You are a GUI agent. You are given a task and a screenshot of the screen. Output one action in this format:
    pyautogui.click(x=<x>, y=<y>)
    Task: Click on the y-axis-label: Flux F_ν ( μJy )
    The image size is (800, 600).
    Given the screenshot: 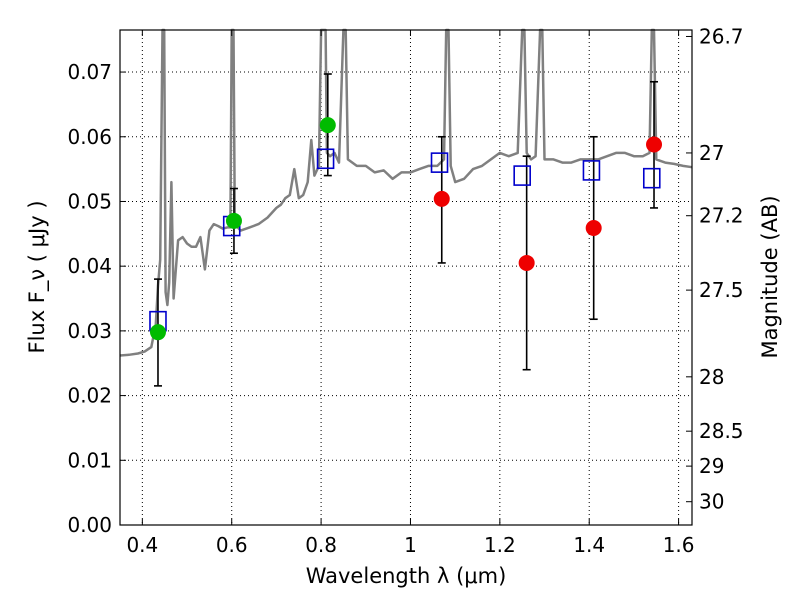 What is the action you would take?
    pyautogui.click(x=37, y=276)
    